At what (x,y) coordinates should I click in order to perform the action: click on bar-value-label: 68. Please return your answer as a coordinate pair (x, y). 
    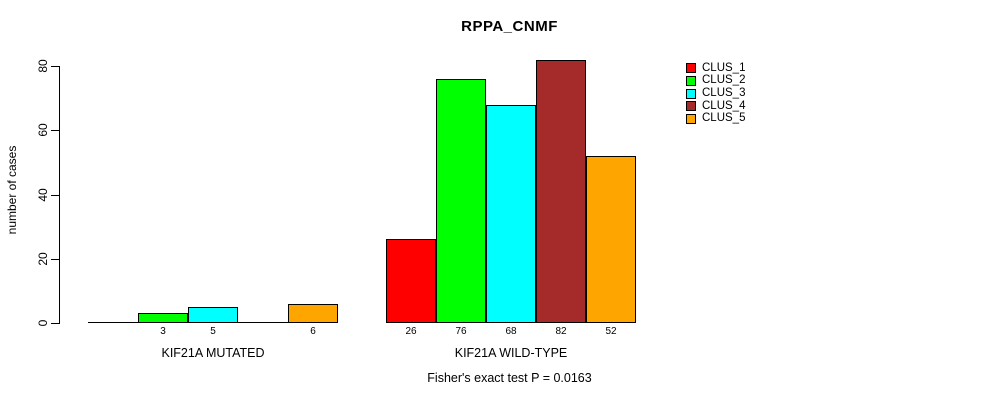
    Looking at the image, I should click on (511, 331).